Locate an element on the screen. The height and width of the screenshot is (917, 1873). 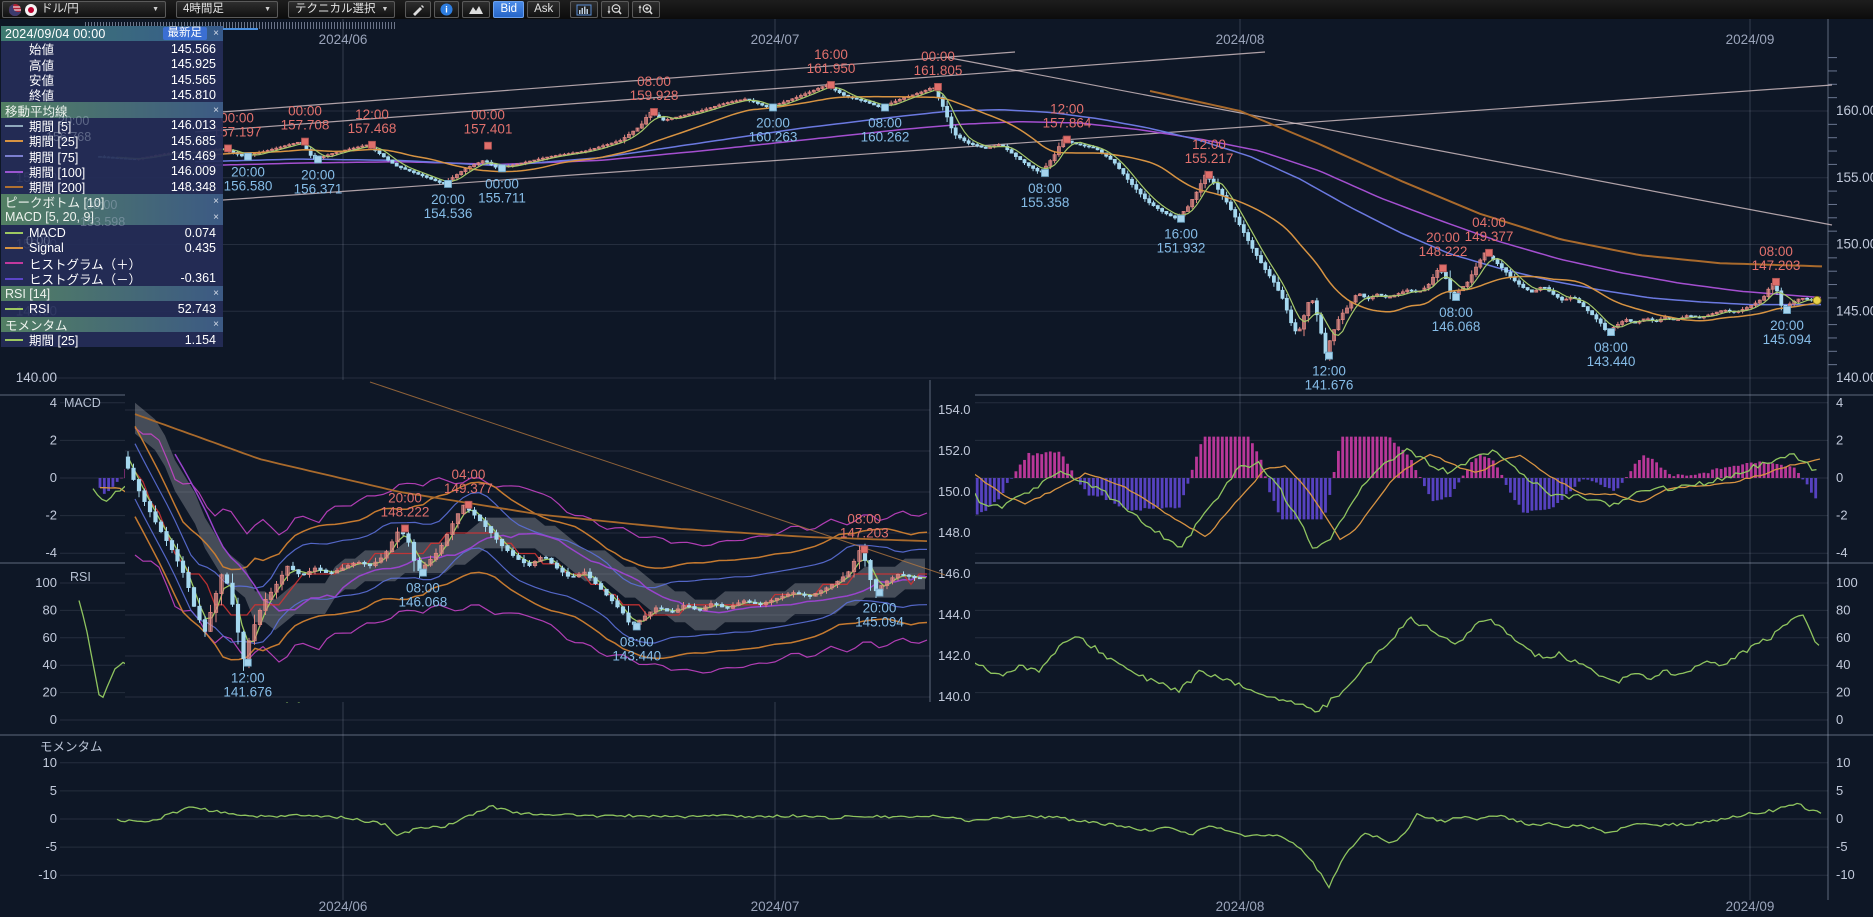
svg-text: 157.197 is located at coordinates (237, 131).